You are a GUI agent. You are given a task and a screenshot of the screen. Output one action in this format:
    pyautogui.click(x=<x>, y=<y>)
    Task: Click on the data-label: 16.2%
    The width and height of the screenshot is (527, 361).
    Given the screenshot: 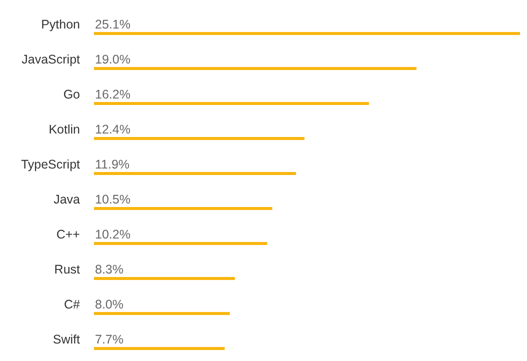 What is the action you would take?
    pyautogui.click(x=112, y=95)
    